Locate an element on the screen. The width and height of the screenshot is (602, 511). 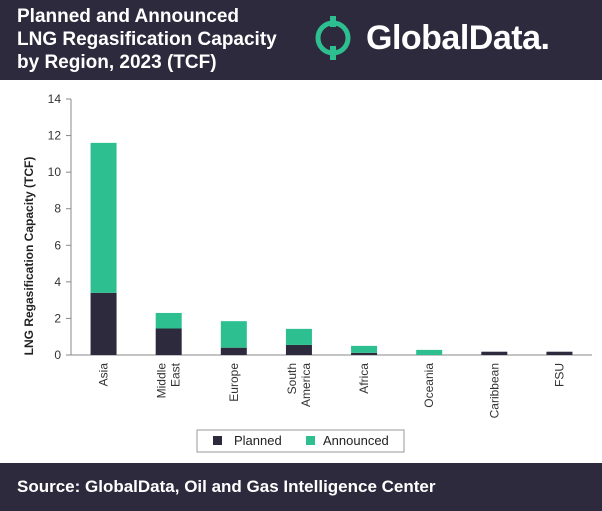
x-category-label: Oceania is located at coordinates (429, 385).